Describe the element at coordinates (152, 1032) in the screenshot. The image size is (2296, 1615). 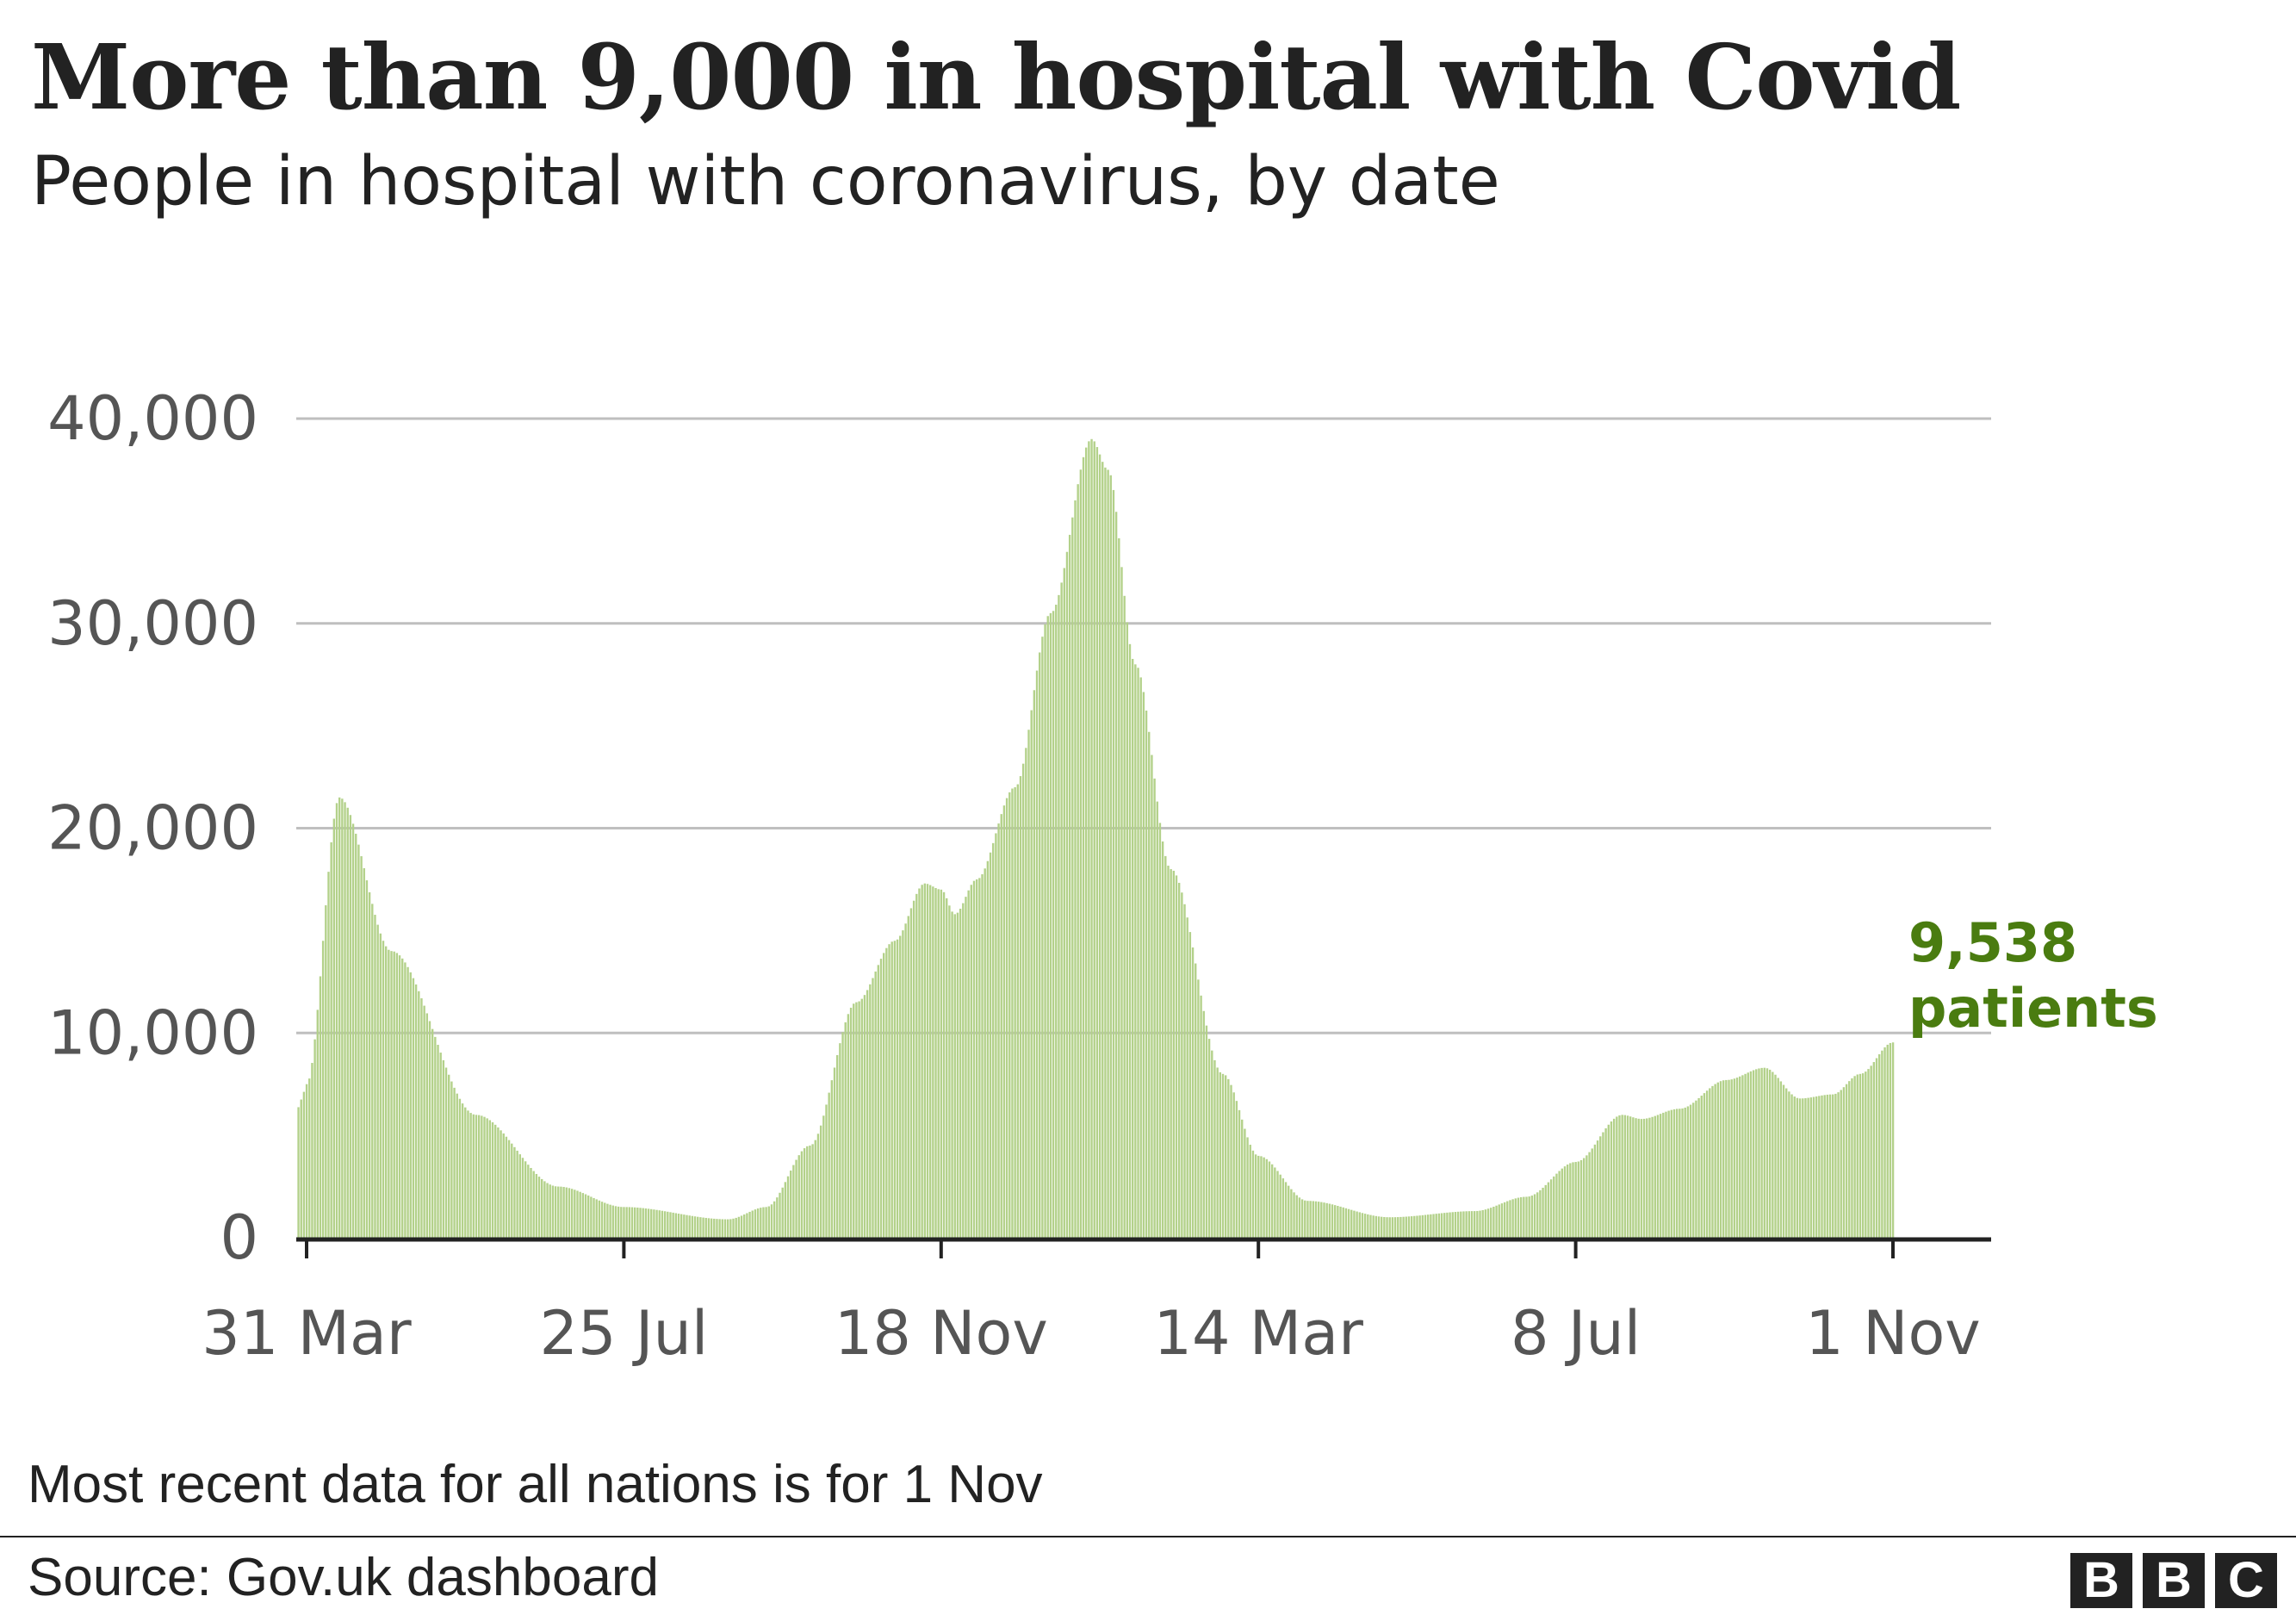
I see `y-tick-label: 10,000` at that location.